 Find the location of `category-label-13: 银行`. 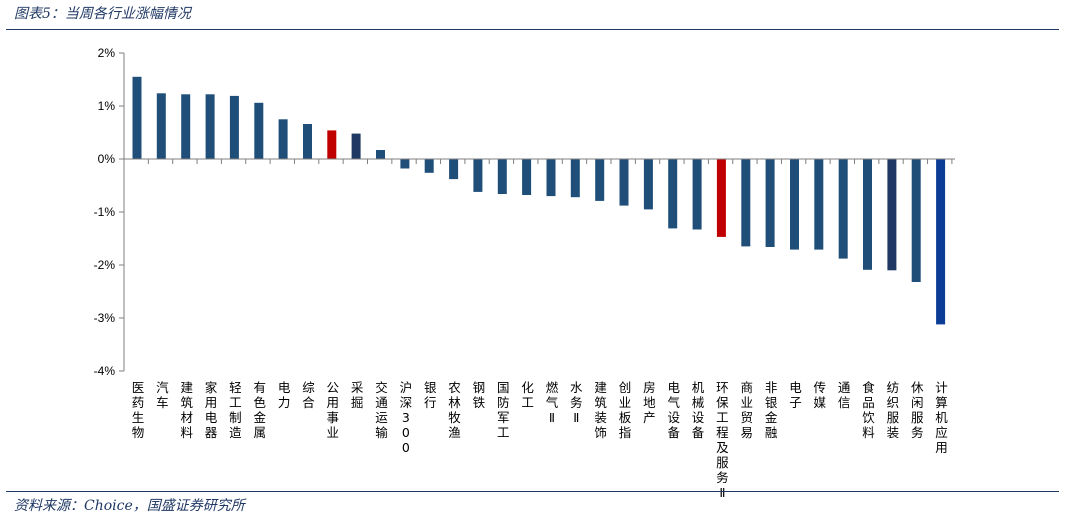

category-label-13: 银行 is located at coordinates (430, 395).